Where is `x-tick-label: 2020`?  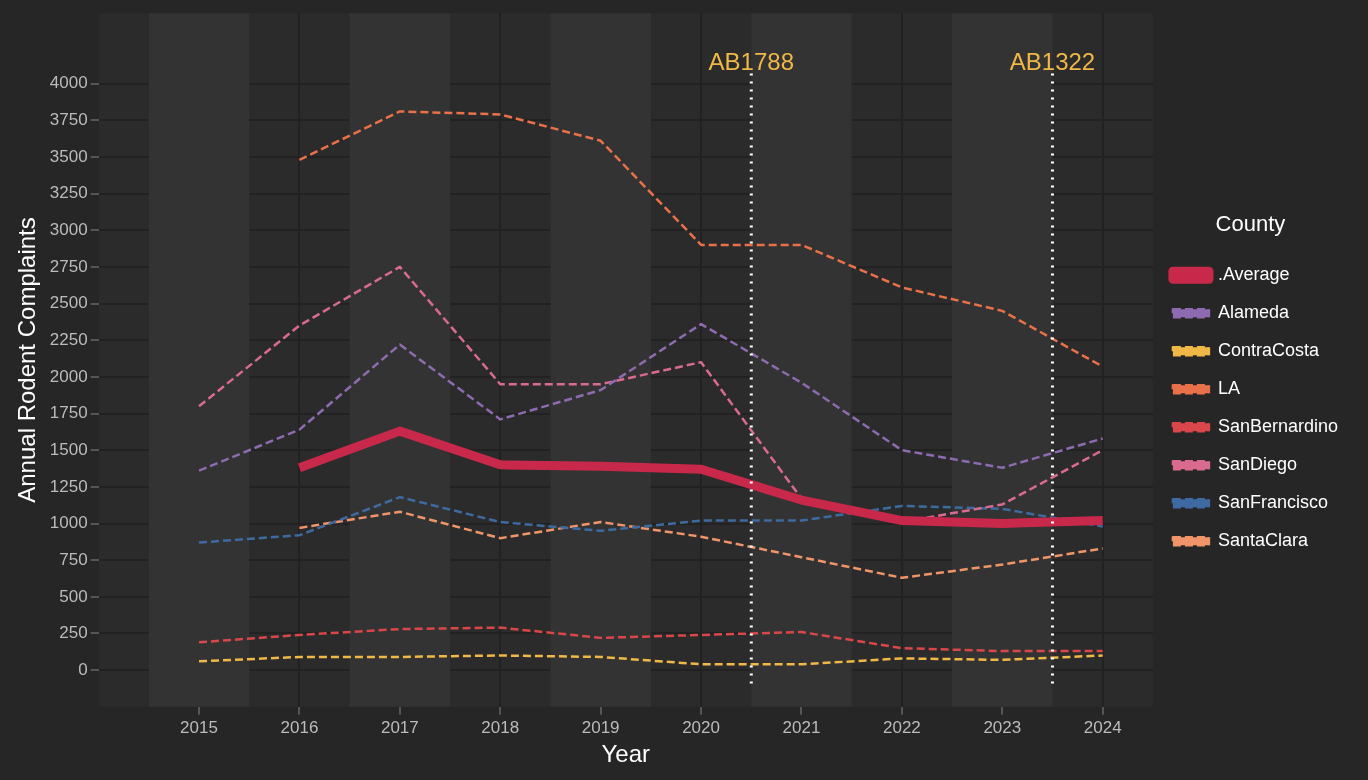
x-tick-label: 2020 is located at coordinates (701, 727).